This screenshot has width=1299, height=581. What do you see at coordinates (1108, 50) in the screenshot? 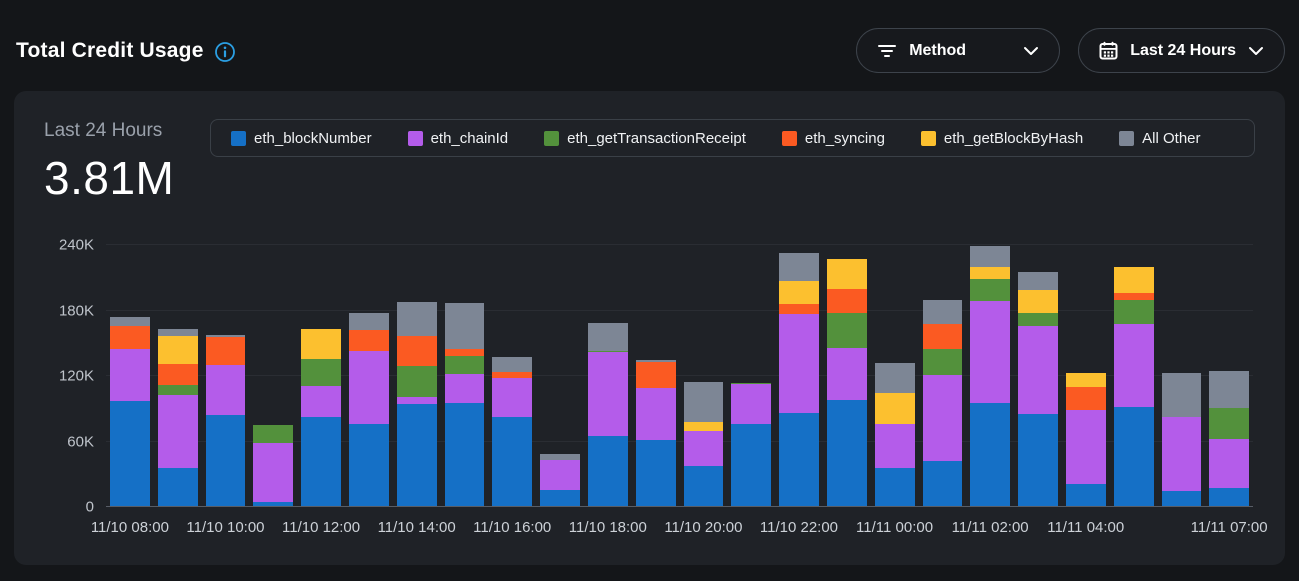
I see `calendar-icon` at bounding box center [1108, 50].